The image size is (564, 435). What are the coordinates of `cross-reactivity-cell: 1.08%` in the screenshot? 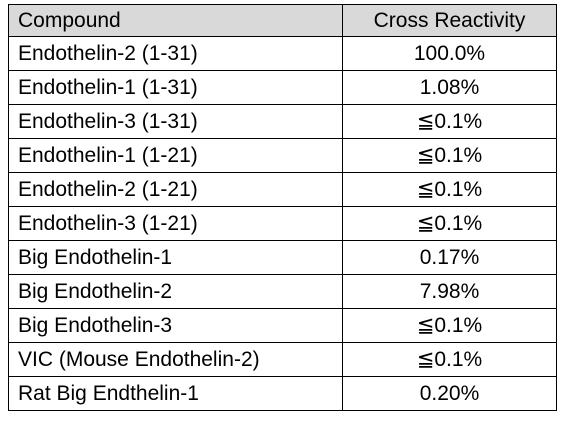 It's located at (449, 87).